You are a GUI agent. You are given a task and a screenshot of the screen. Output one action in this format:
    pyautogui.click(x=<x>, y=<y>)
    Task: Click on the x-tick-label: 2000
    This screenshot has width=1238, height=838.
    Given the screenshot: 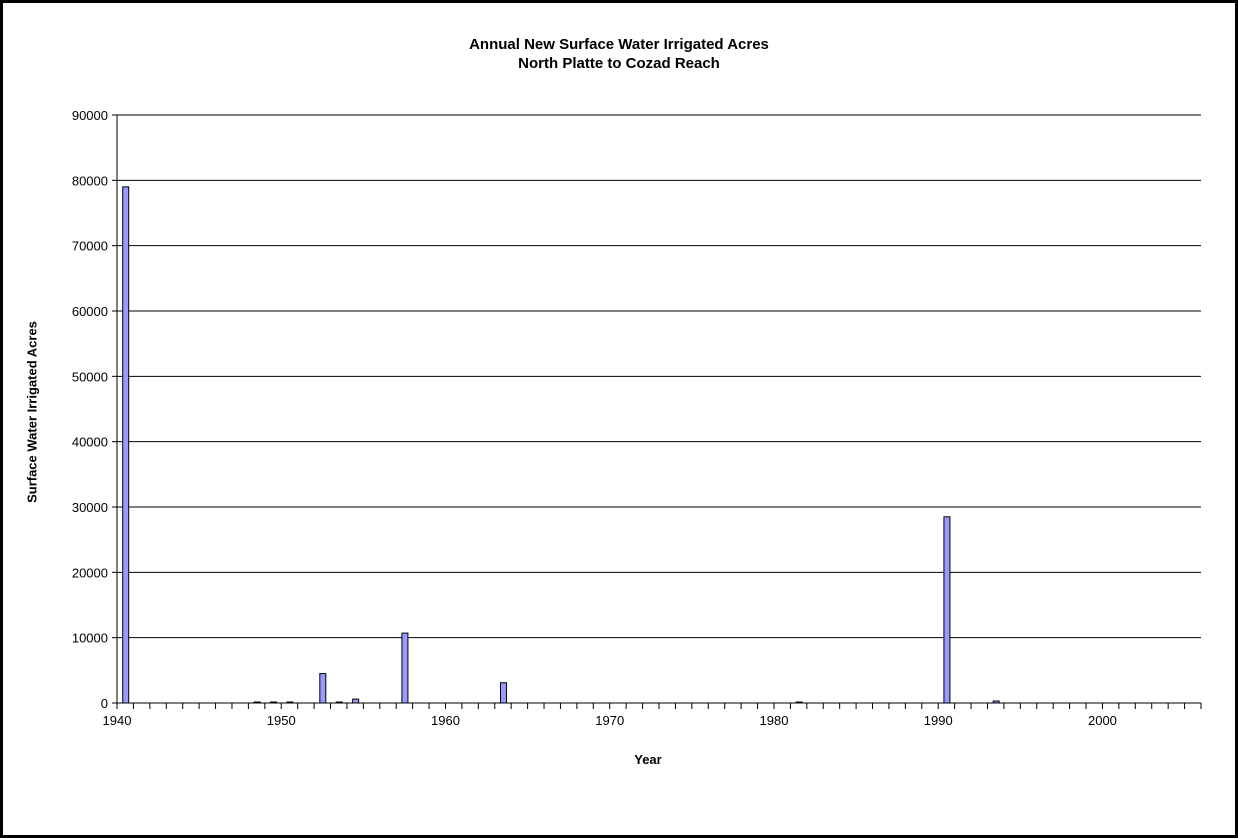 What is the action you would take?
    pyautogui.click(x=1102, y=720)
    